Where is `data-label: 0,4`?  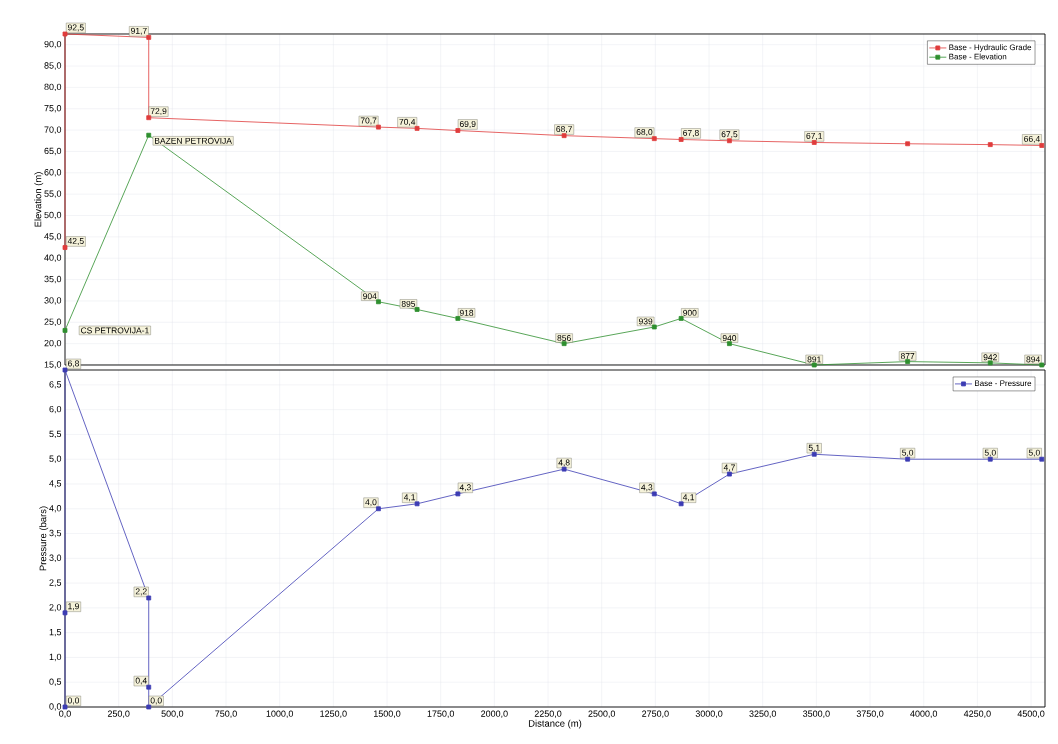
data-label: 0,4 is located at coordinates (141, 681).